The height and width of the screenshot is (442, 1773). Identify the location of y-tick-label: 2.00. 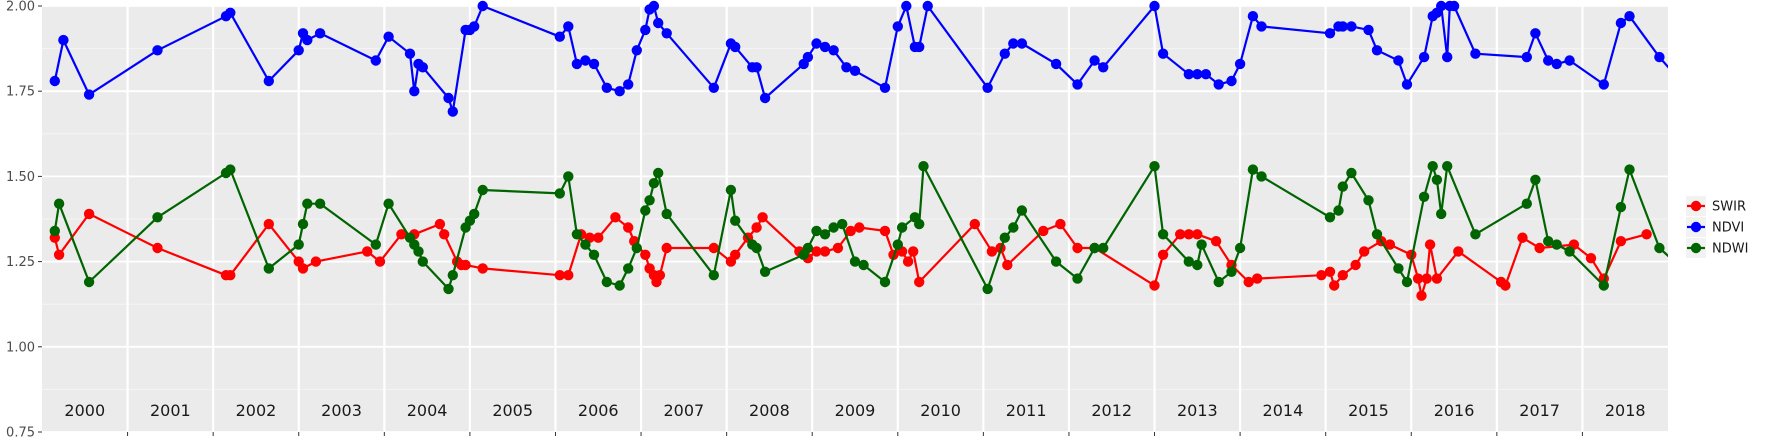
(20, 7).